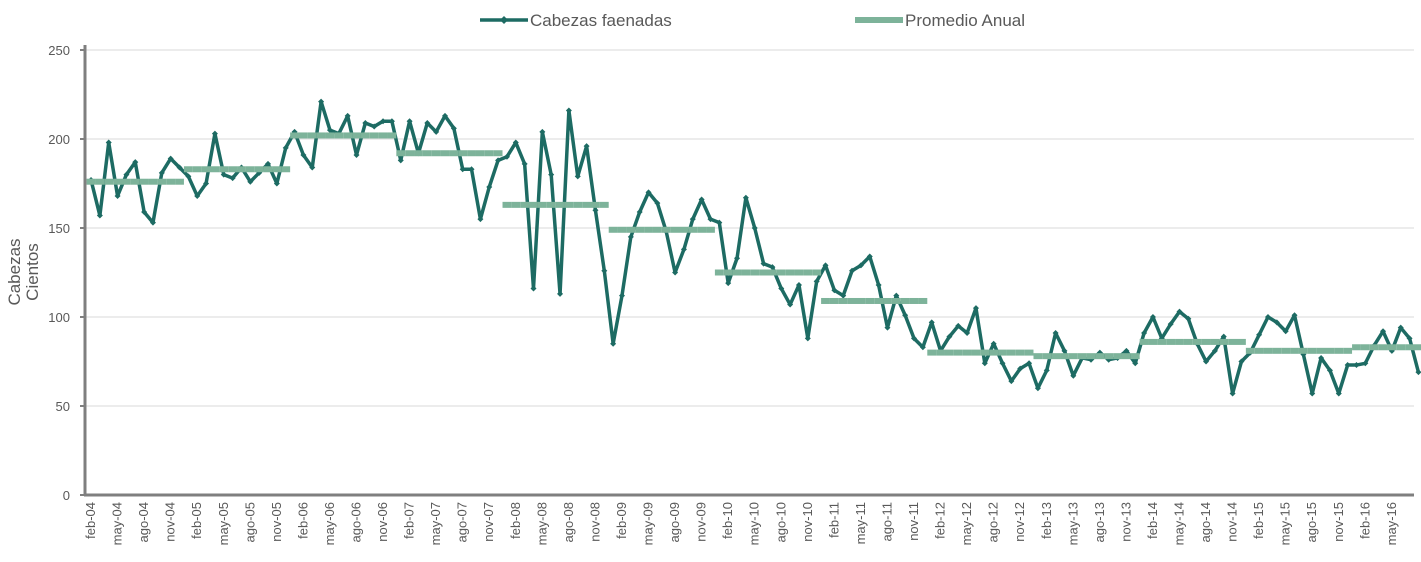 The image size is (1421, 562). I want to click on legend-marker, so click(504, 20).